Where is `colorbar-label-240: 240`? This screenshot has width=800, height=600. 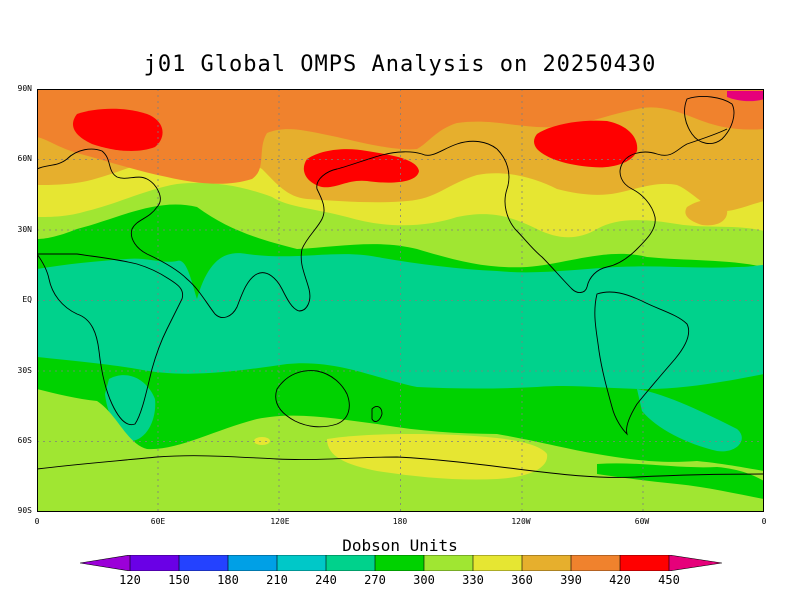 colorbar-label-240: 240 is located at coordinates (326, 580).